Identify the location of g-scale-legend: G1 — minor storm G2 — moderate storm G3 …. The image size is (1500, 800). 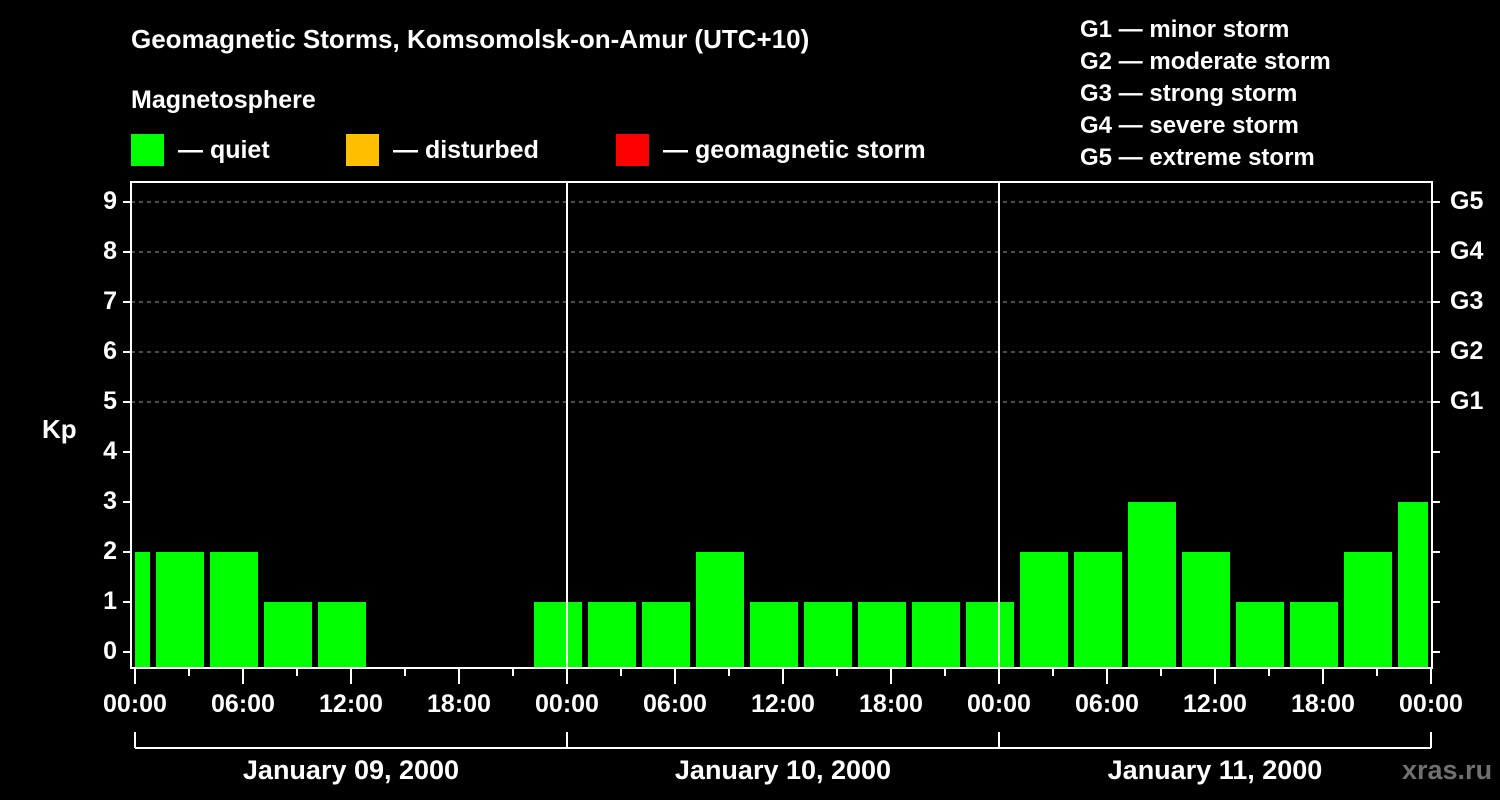
(1205, 94).